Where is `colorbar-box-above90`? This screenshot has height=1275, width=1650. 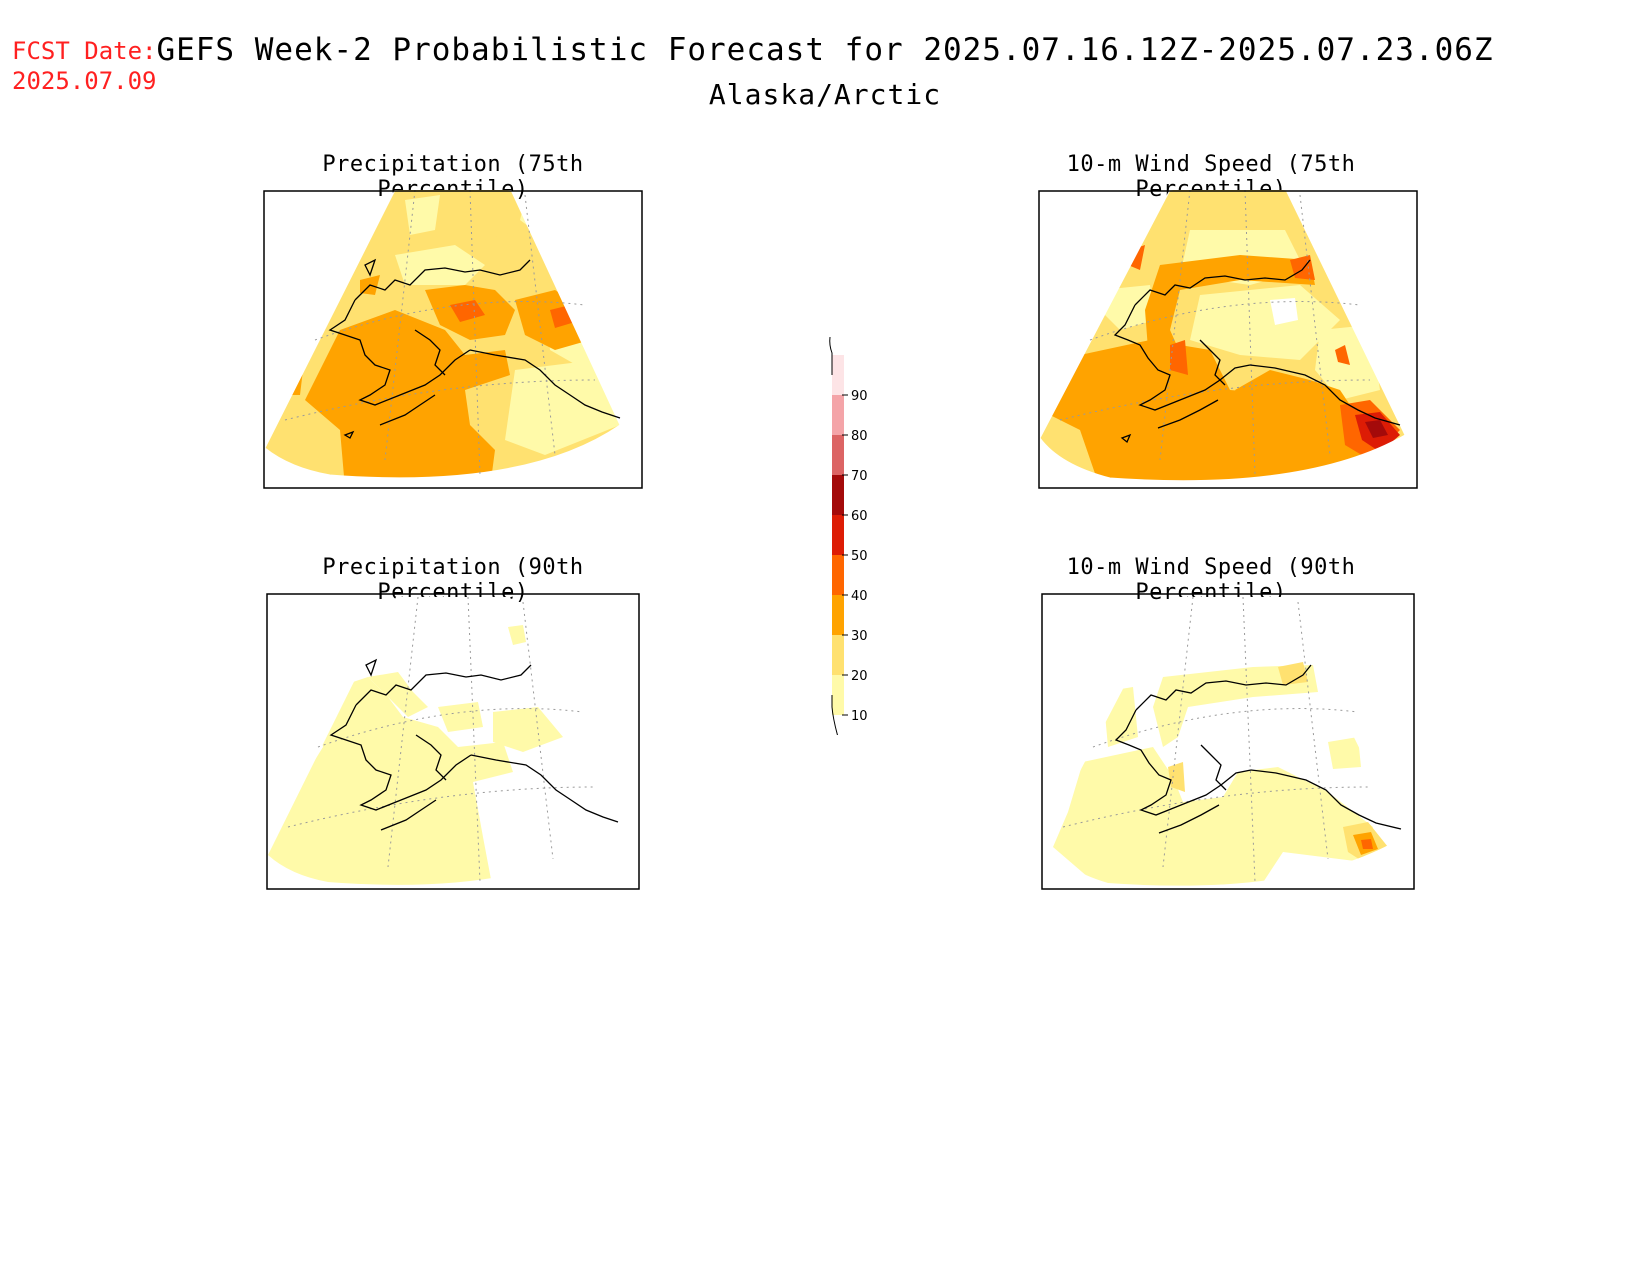 colorbar-box-above90 is located at coordinates (838, 375).